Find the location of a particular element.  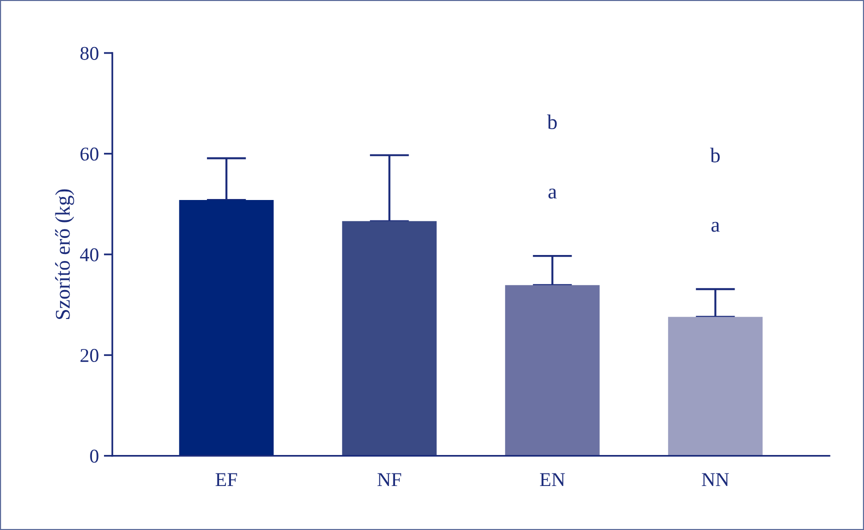

x-tick-label: NF is located at coordinates (390, 479).